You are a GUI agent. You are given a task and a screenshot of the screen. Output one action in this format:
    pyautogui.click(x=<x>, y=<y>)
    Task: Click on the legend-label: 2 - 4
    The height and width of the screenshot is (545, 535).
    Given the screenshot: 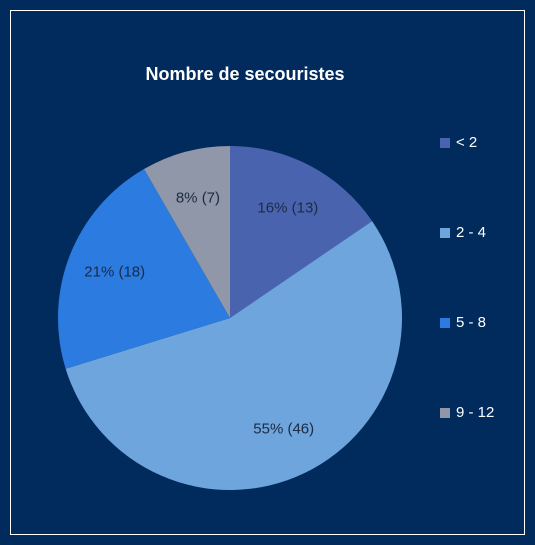 What is the action you would take?
    pyautogui.click(x=471, y=232)
    